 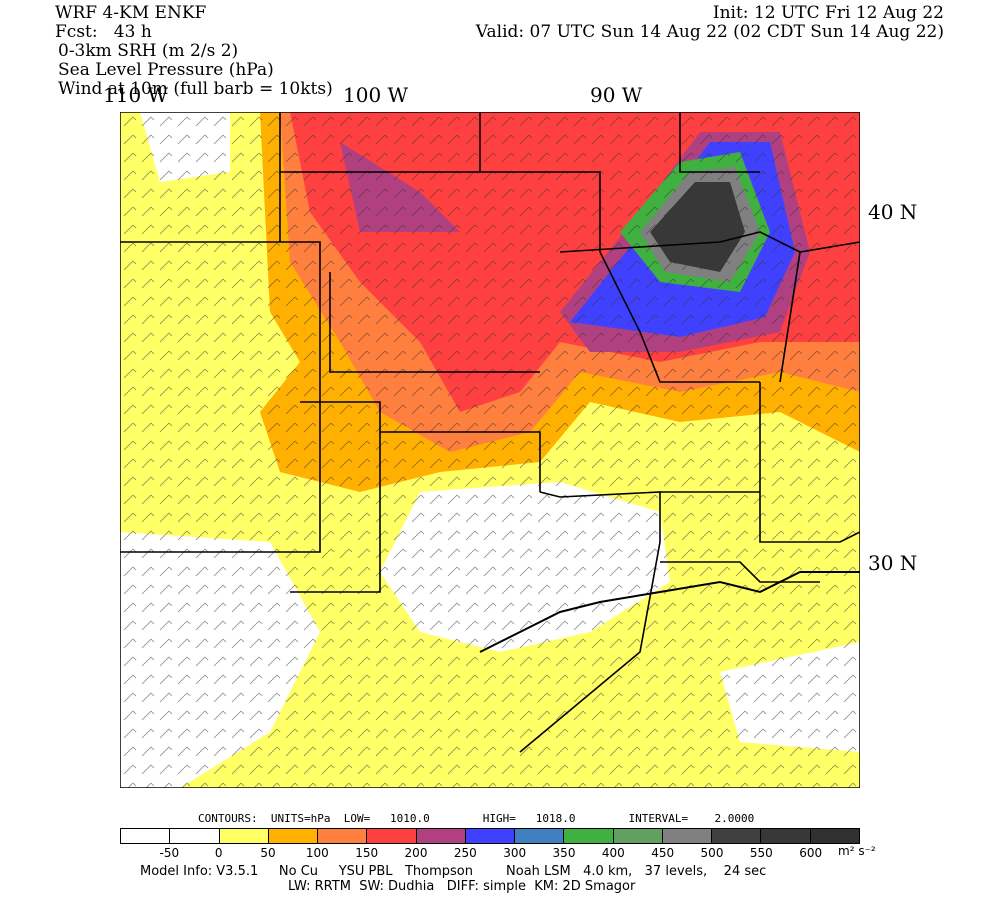 What do you see at coordinates (669, 612) in the screenshot?
I see `gulf-coastline` at bounding box center [669, 612].